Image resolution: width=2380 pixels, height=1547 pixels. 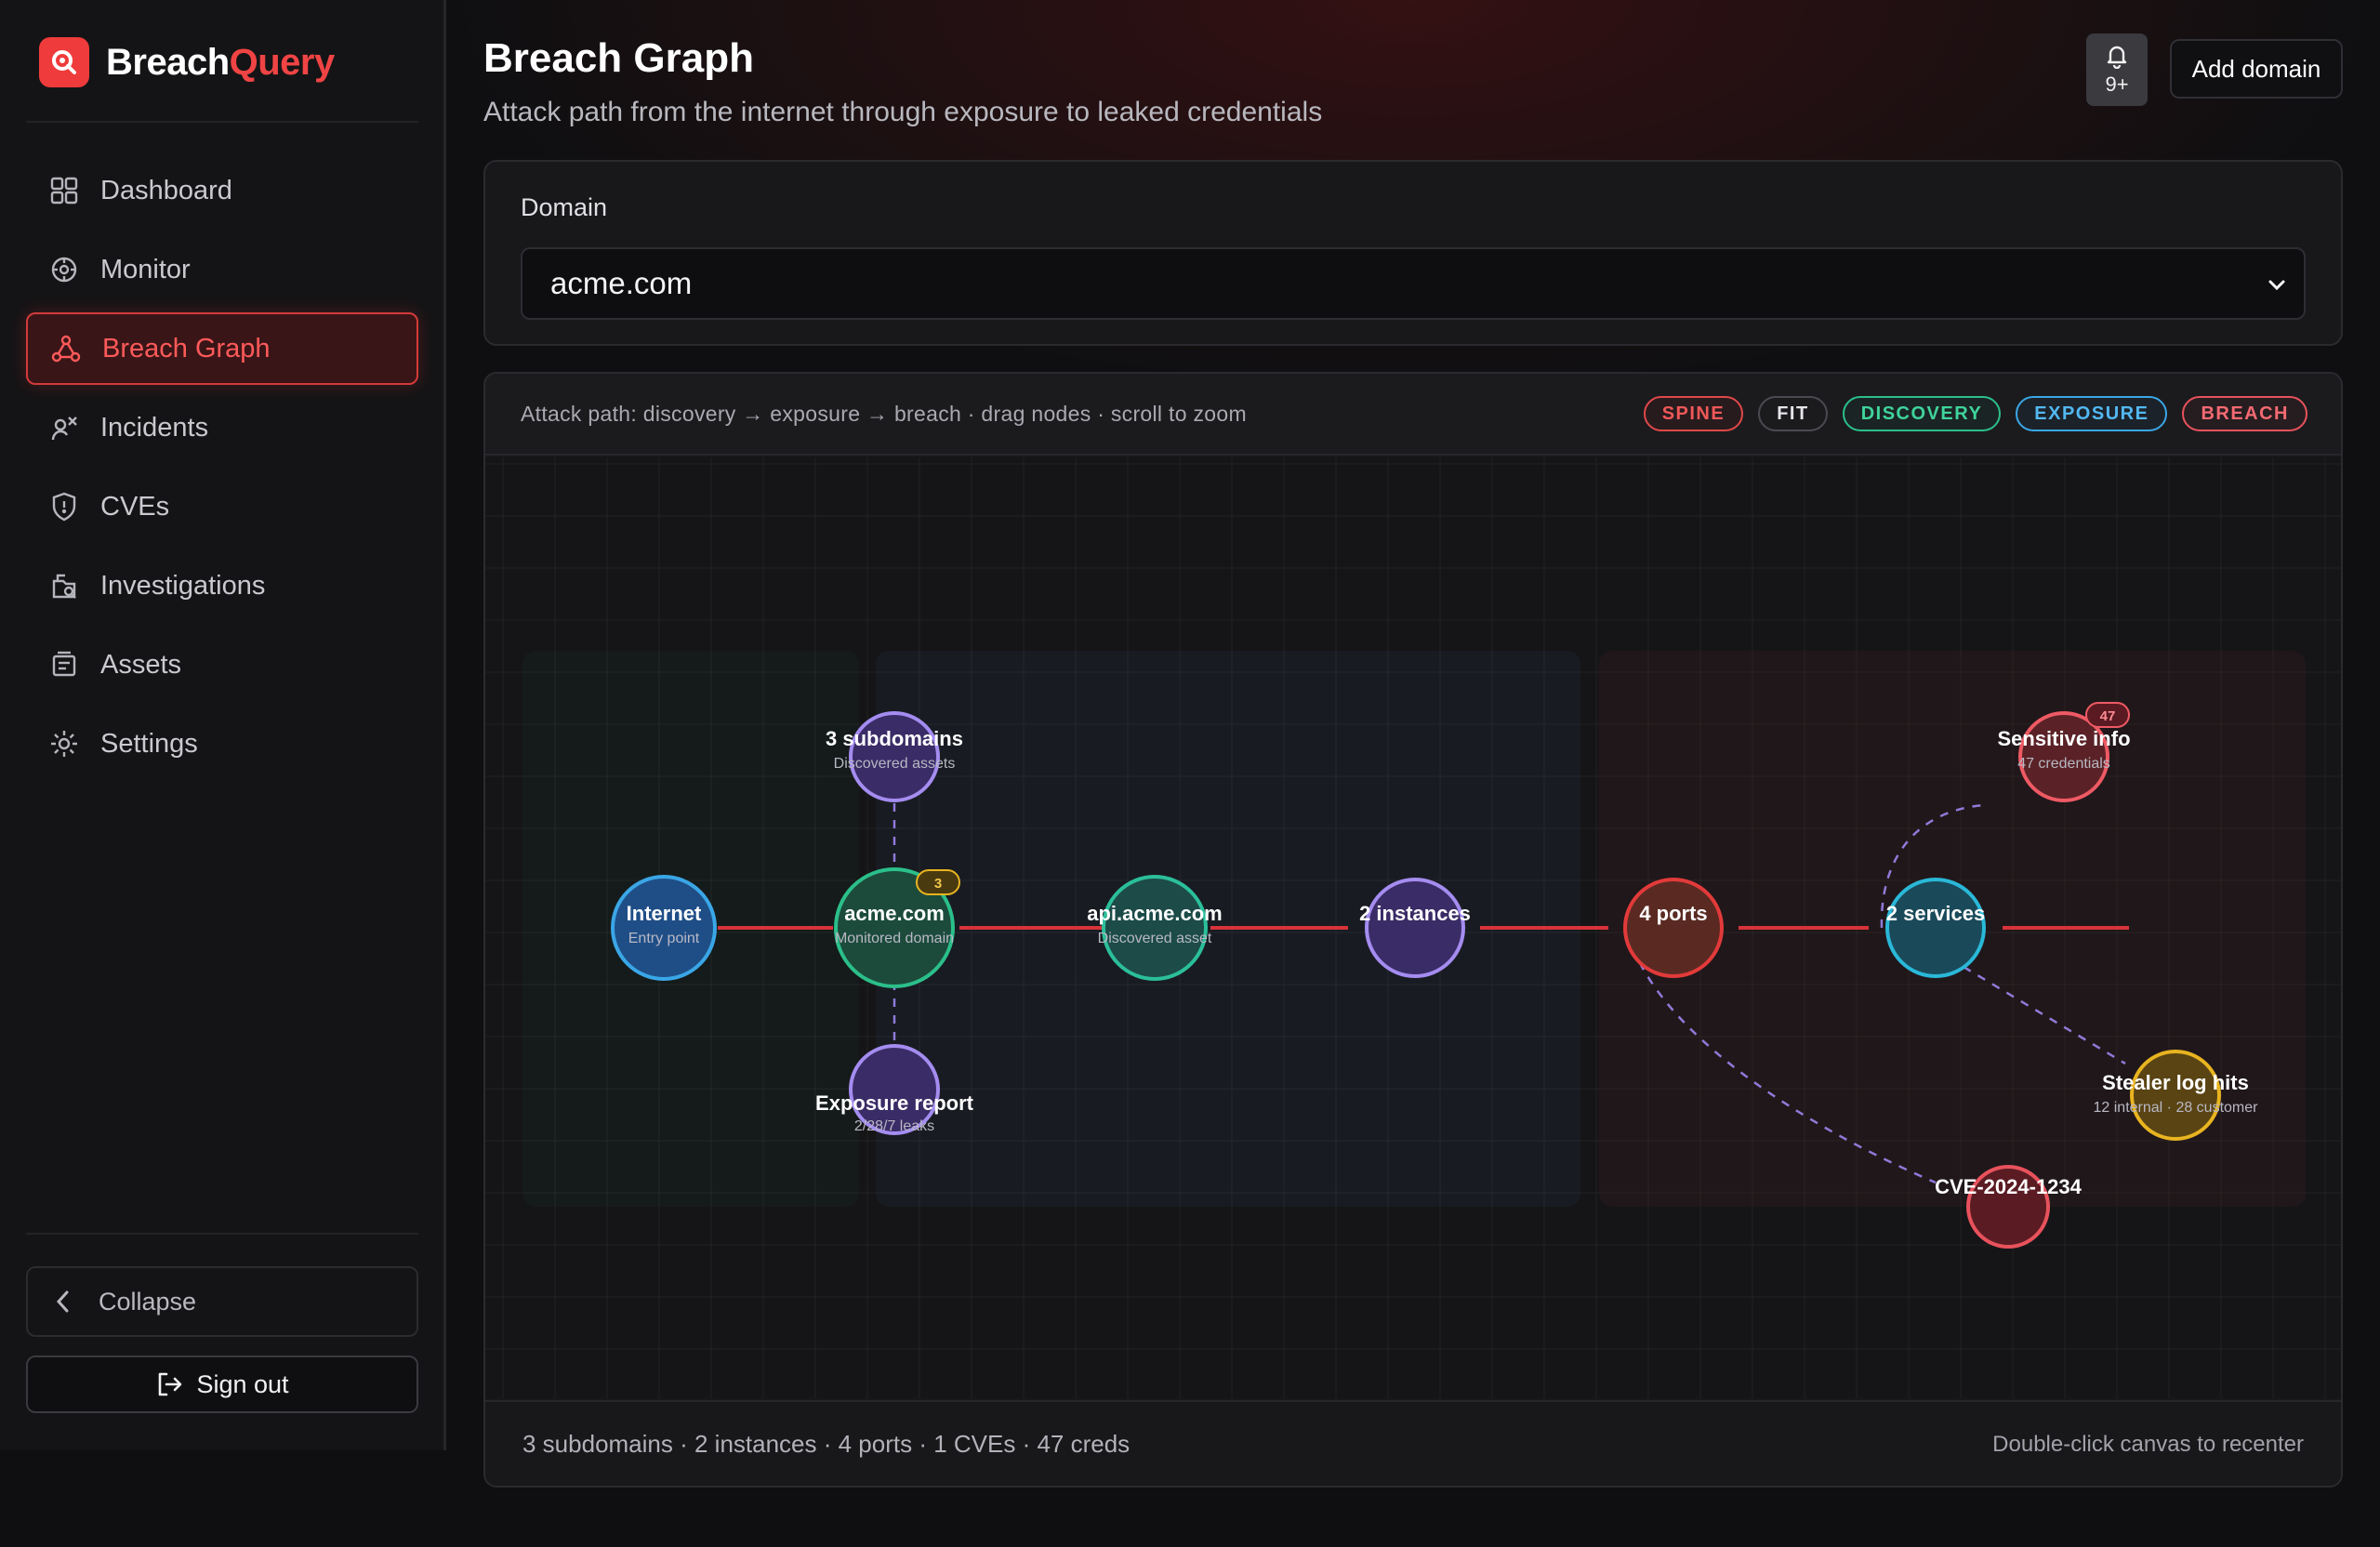 What do you see at coordinates (1413, 283) in the screenshot?
I see `domain-select: acme.com` at bounding box center [1413, 283].